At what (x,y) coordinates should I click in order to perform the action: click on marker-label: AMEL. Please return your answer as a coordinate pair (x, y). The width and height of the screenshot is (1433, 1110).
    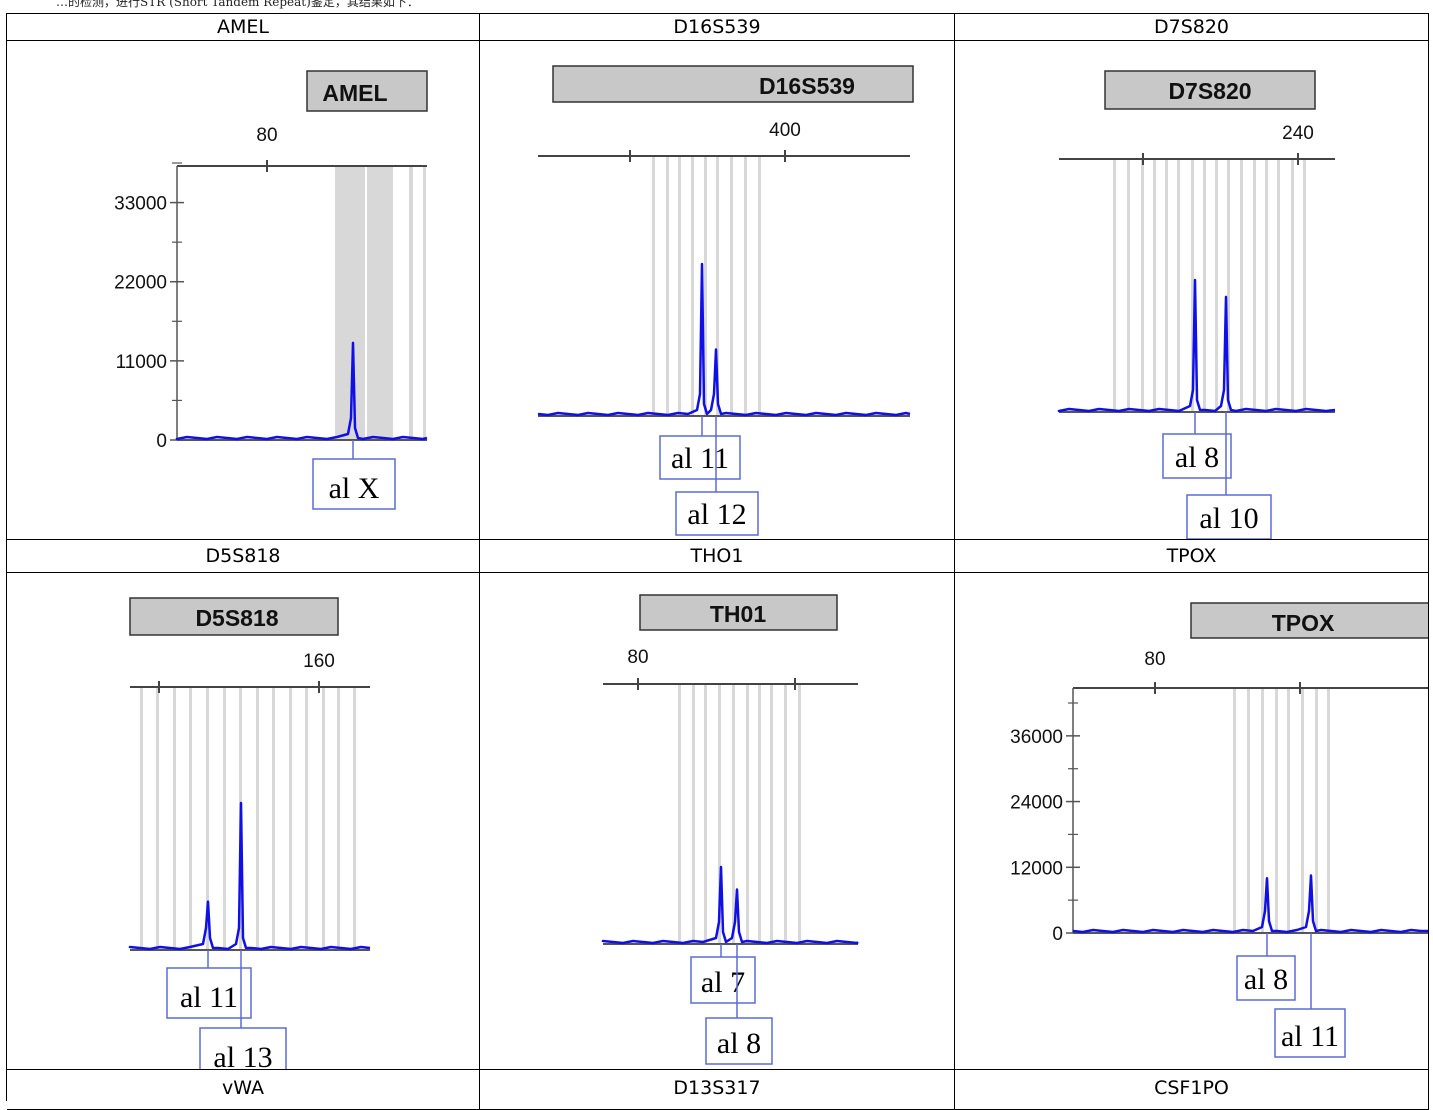
    Looking at the image, I should click on (354, 93).